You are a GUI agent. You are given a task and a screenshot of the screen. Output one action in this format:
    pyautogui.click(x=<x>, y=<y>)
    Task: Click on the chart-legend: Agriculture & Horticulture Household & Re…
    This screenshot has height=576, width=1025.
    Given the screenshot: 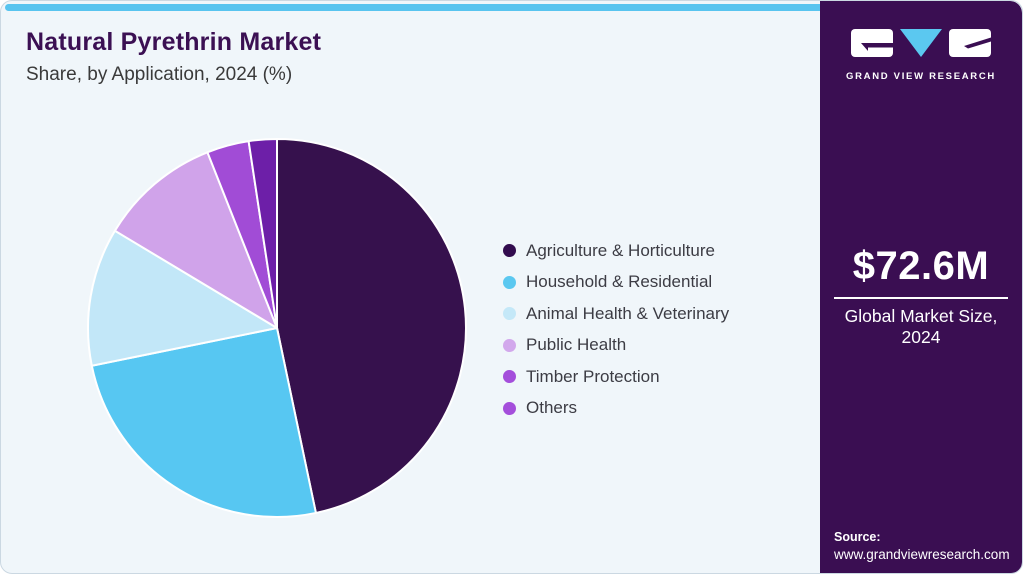 What is the action you would take?
    pyautogui.click(x=616, y=329)
    